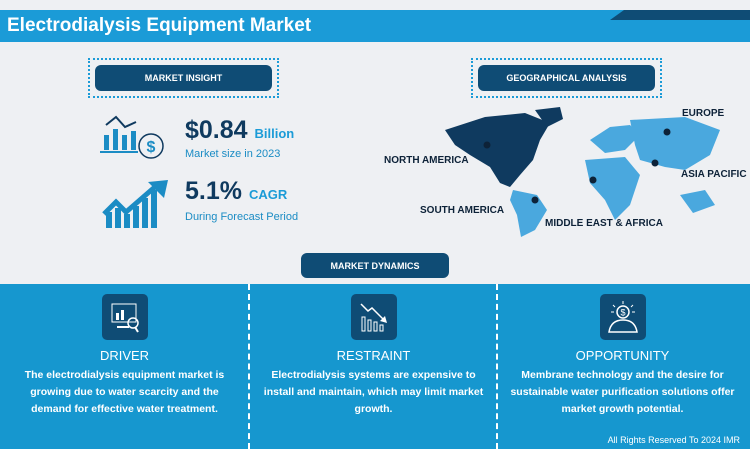 The width and height of the screenshot is (750, 449). Describe the element at coordinates (124, 317) in the screenshot. I see `analytics-monitor-icon` at that location.